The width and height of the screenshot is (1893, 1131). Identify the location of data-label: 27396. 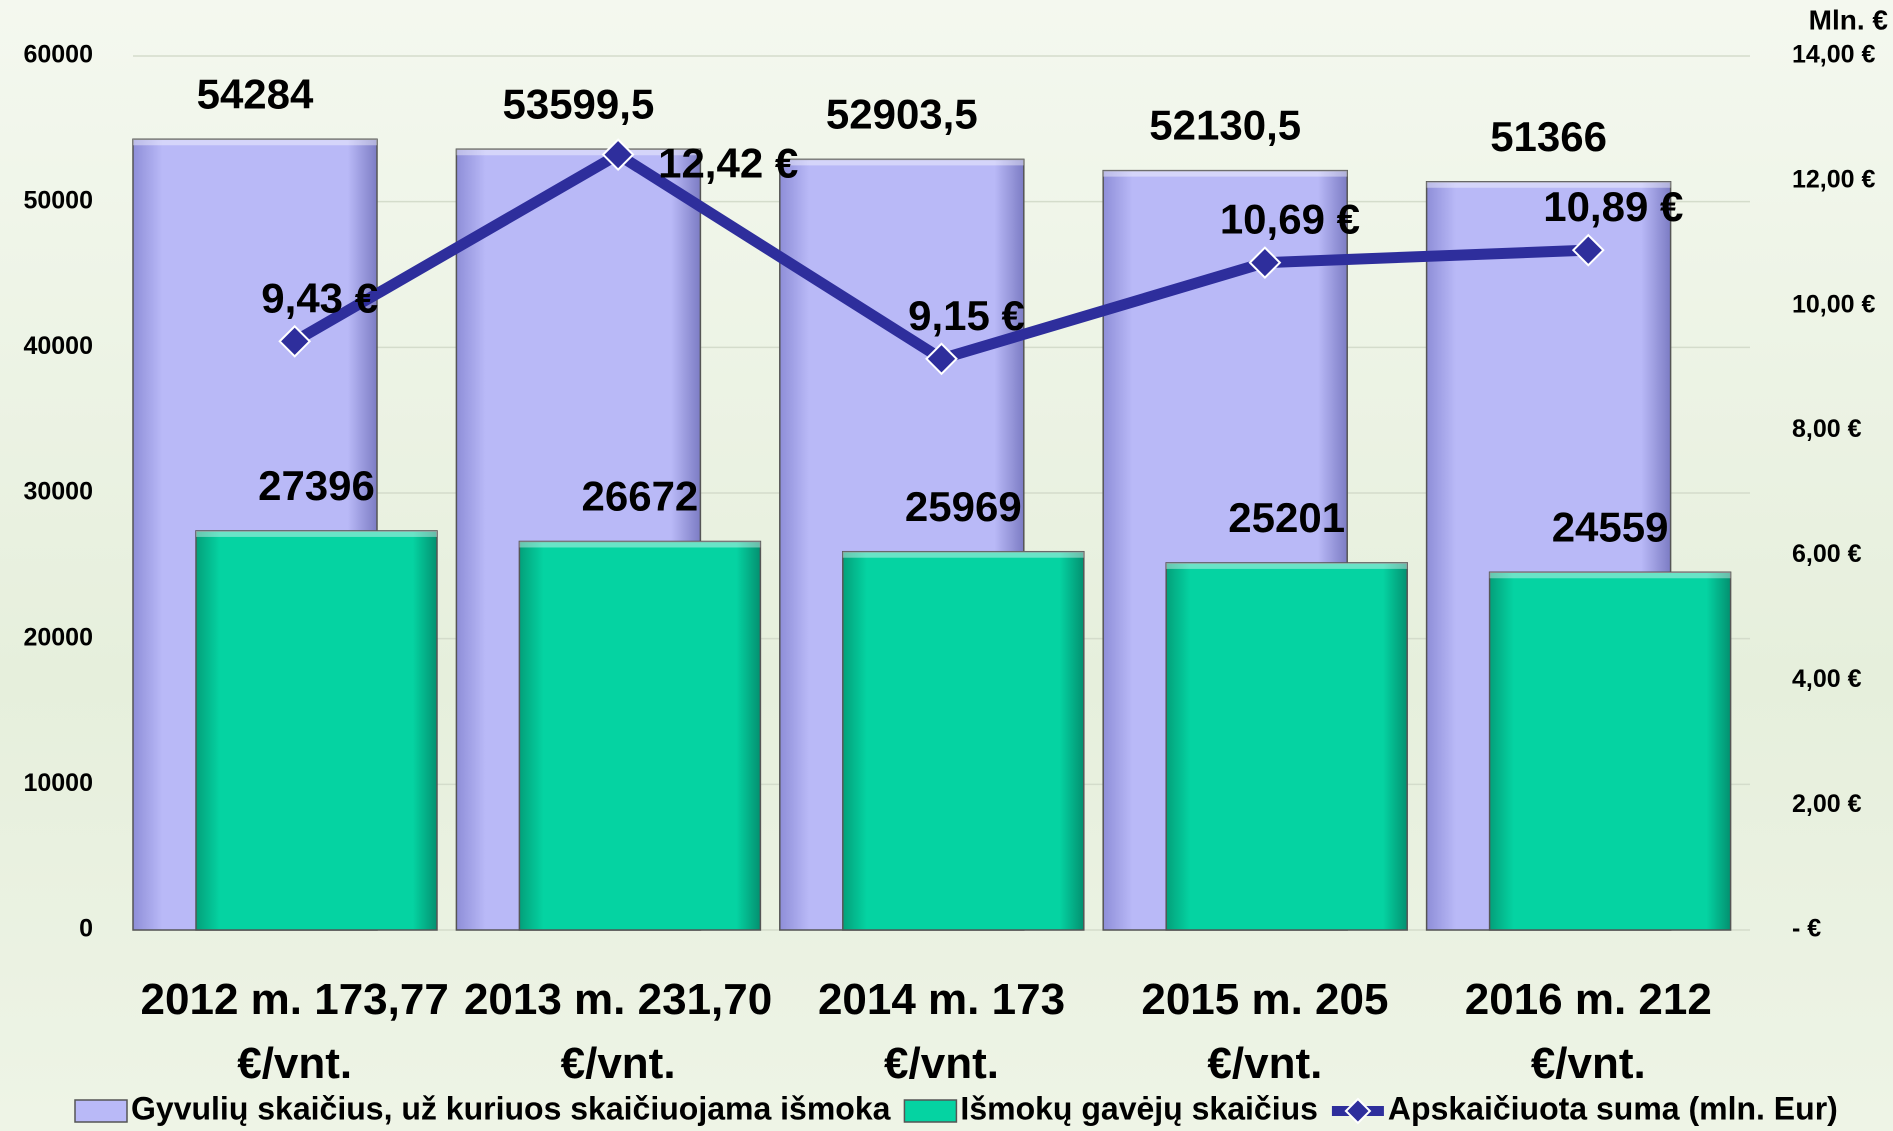
(316, 485).